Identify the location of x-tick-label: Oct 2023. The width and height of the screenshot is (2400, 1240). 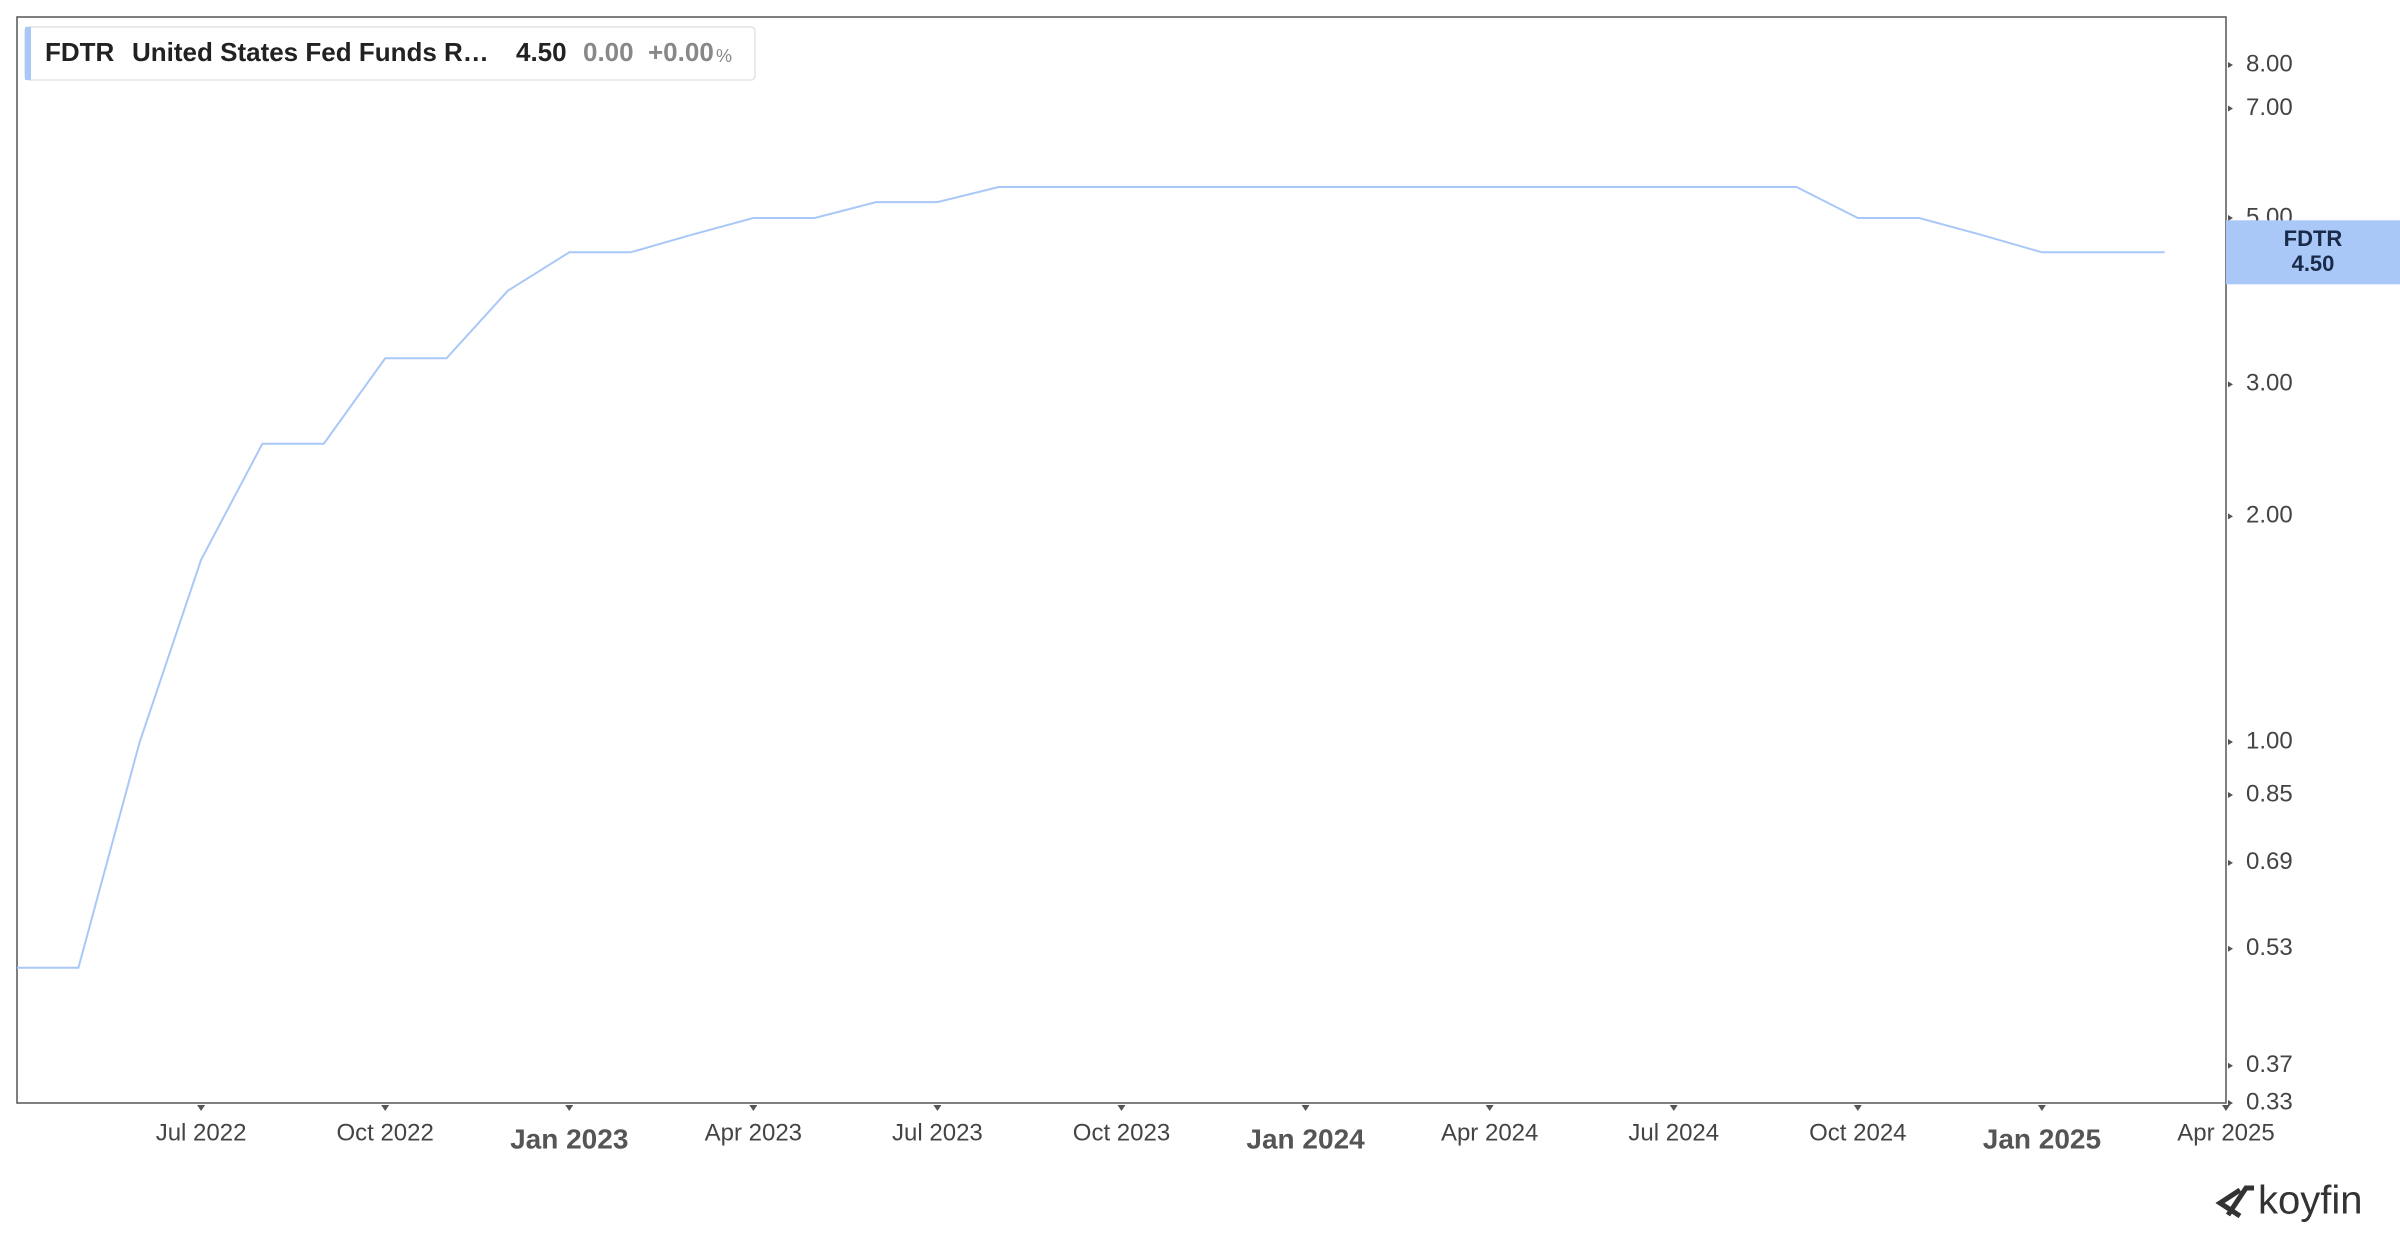
(1121, 1132).